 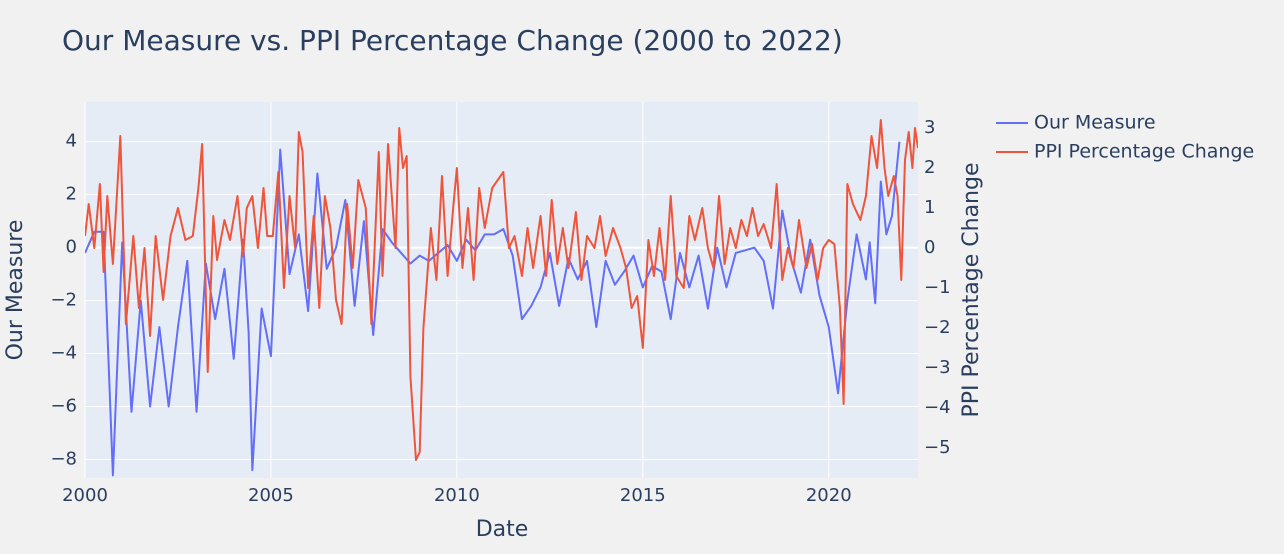 I want to click on x-tick-label: 2000, so click(x=85, y=495).